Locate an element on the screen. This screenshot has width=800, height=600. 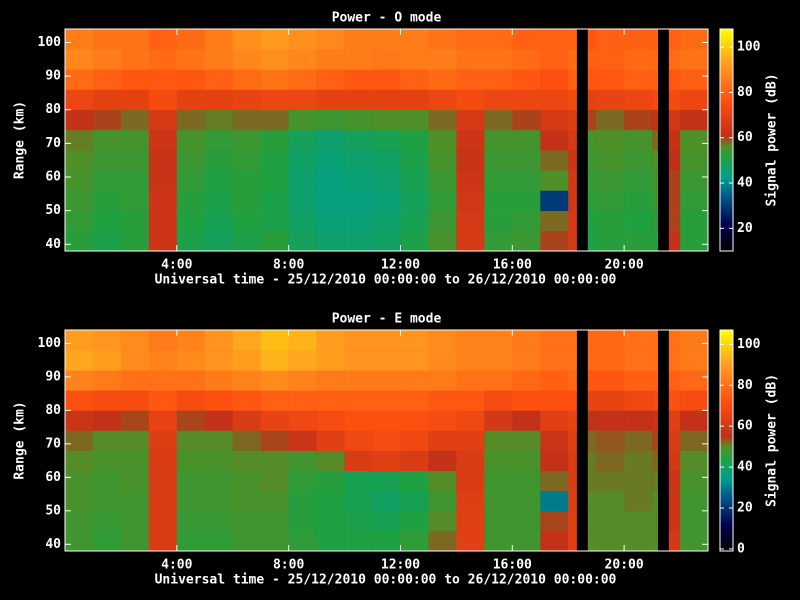
chart-title: Power - O mode is located at coordinates (387, 18).